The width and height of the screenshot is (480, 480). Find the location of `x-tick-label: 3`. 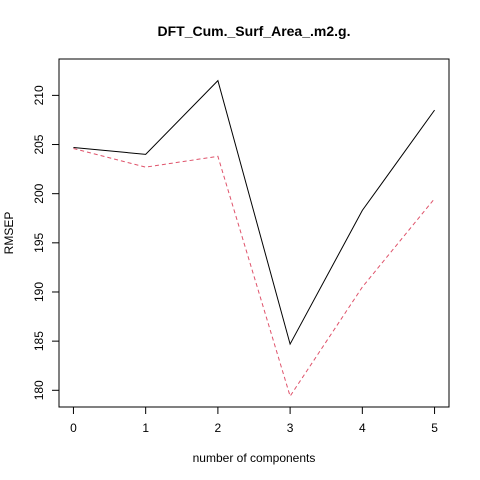

x-tick-label: 3 is located at coordinates (290, 428).